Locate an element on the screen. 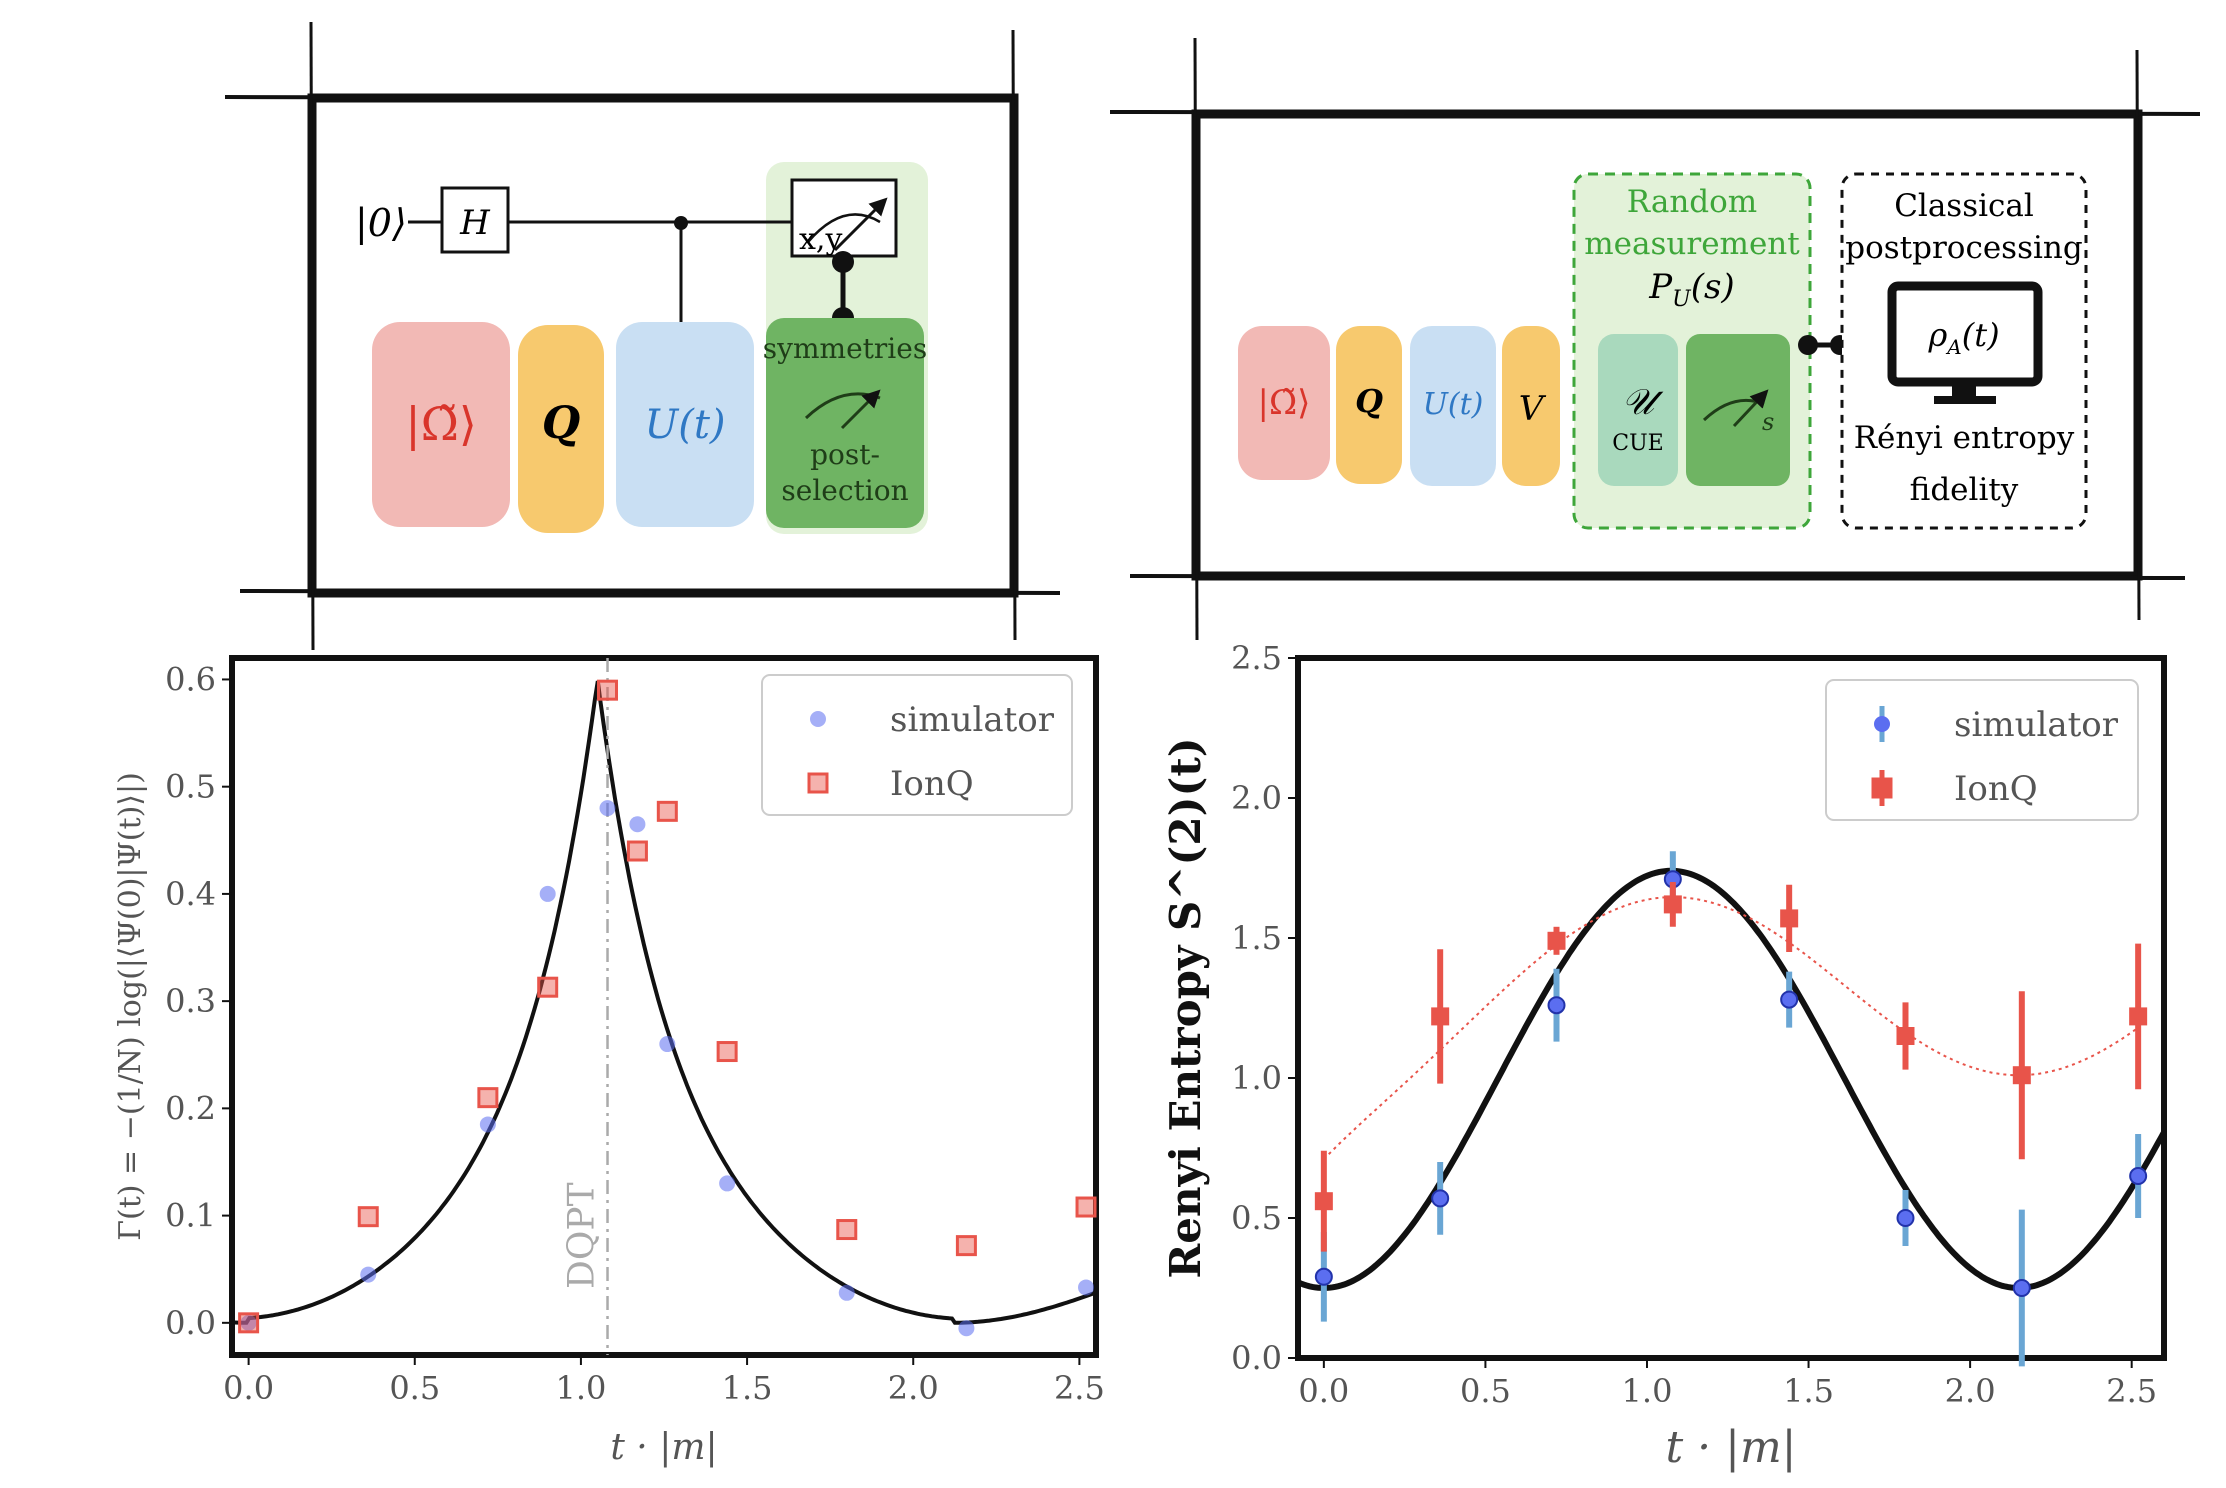 This screenshot has height=1488, width=2226. pus-label: PU(s) is located at coordinates (1691, 289).